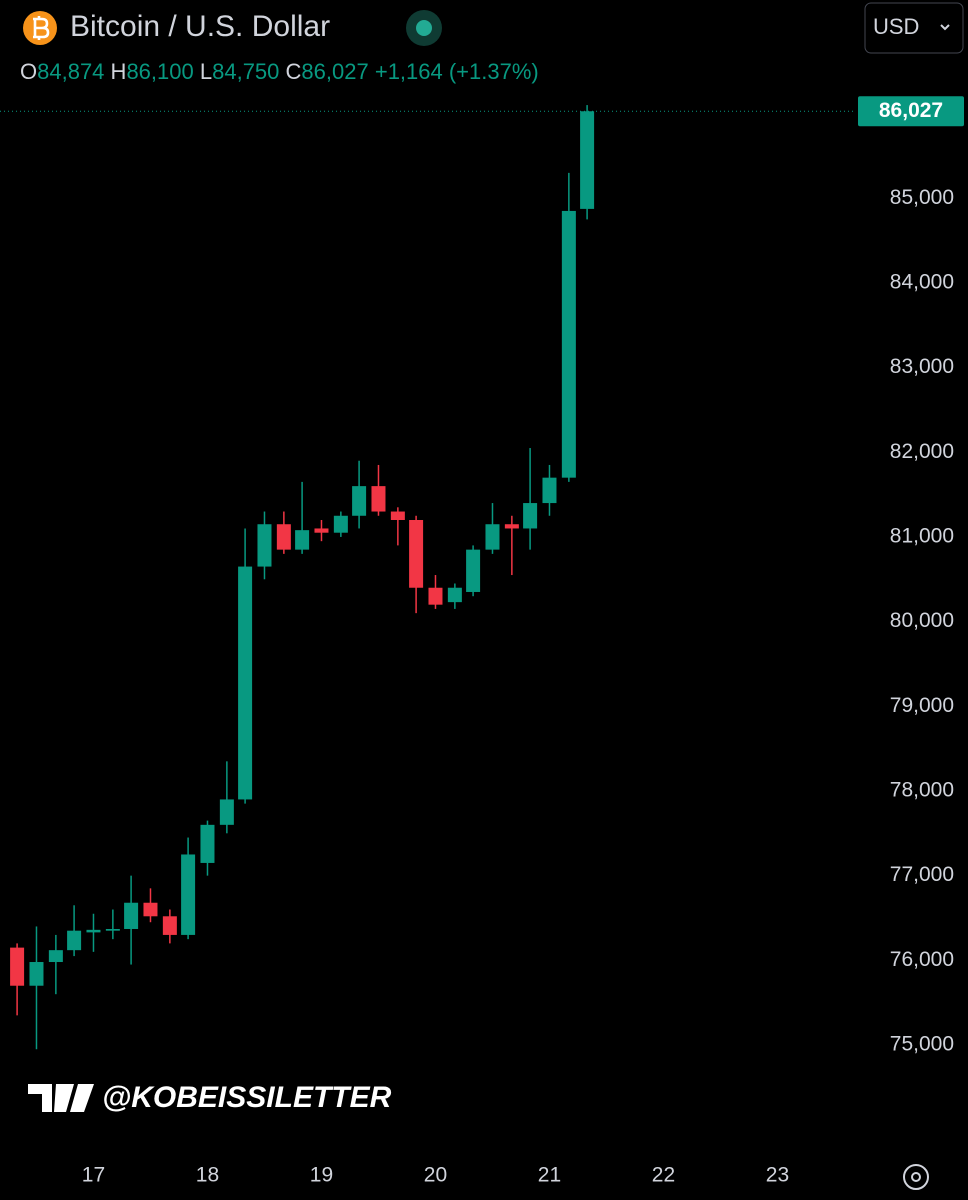 This screenshot has width=968, height=1200. What do you see at coordinates (457, 71) in the screenshot?
I see `change: +1,164 (+1.37%)` at bounding box center [457, 71].